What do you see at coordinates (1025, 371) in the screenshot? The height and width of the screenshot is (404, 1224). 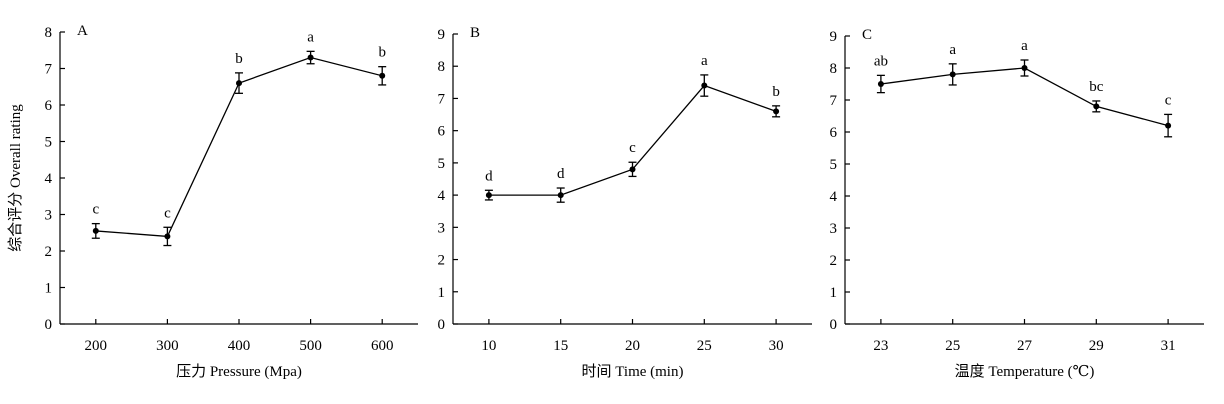 I see `x-axis-label: 温度 Temperature (℃)` at bounding box center [1025, 371].